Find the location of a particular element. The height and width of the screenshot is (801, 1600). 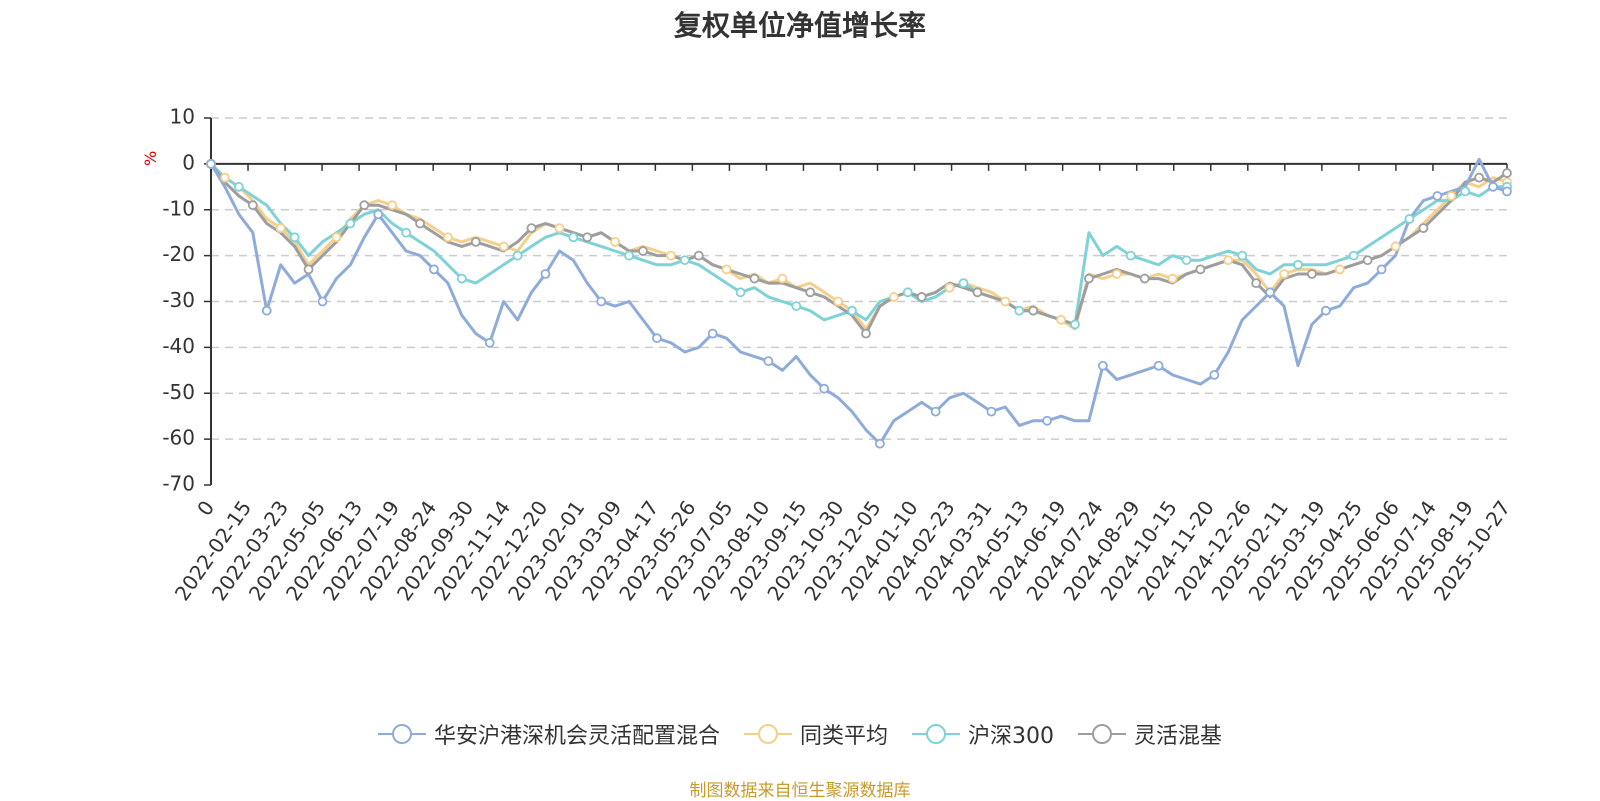

y-axis-unit: % is located at coordinates (150, 158).